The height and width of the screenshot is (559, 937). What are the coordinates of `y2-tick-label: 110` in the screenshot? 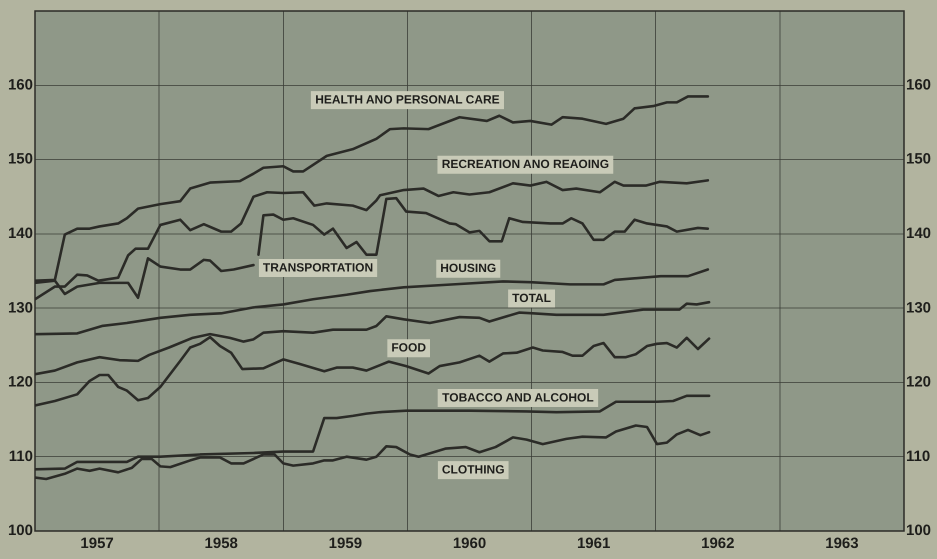 It's located at (918, 456).